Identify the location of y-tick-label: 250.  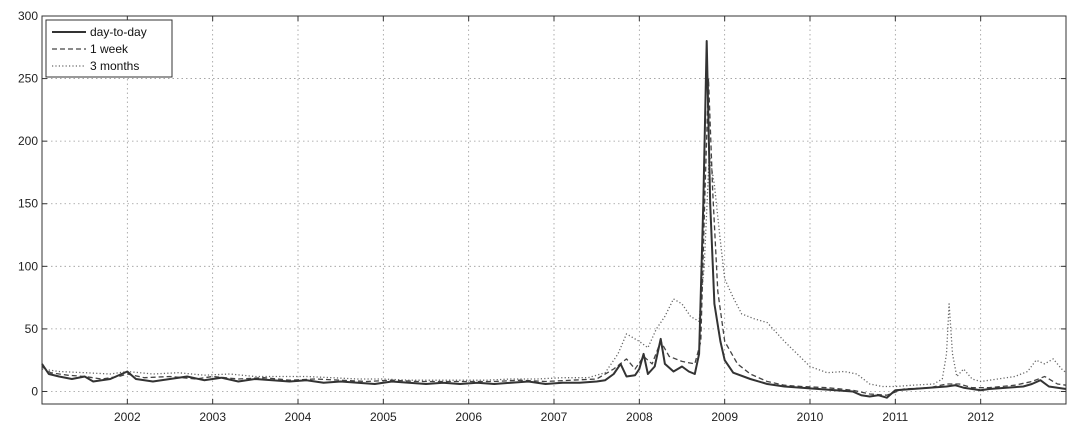
(28, 79).